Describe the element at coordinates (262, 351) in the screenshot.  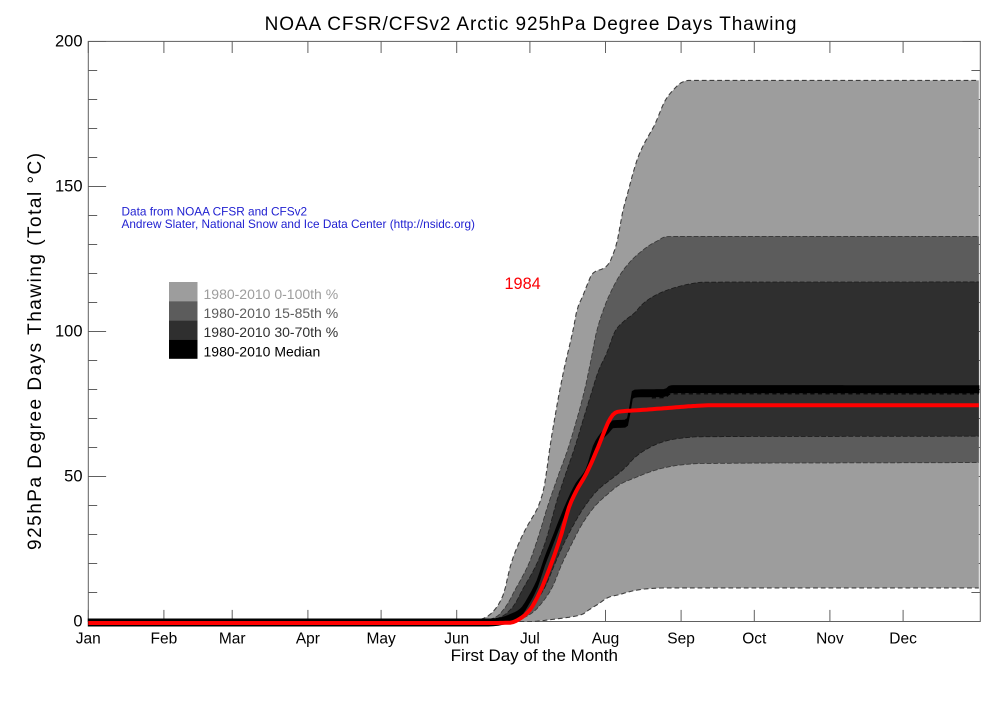
I see `svg-text: 1980-2010 Median` at that location.